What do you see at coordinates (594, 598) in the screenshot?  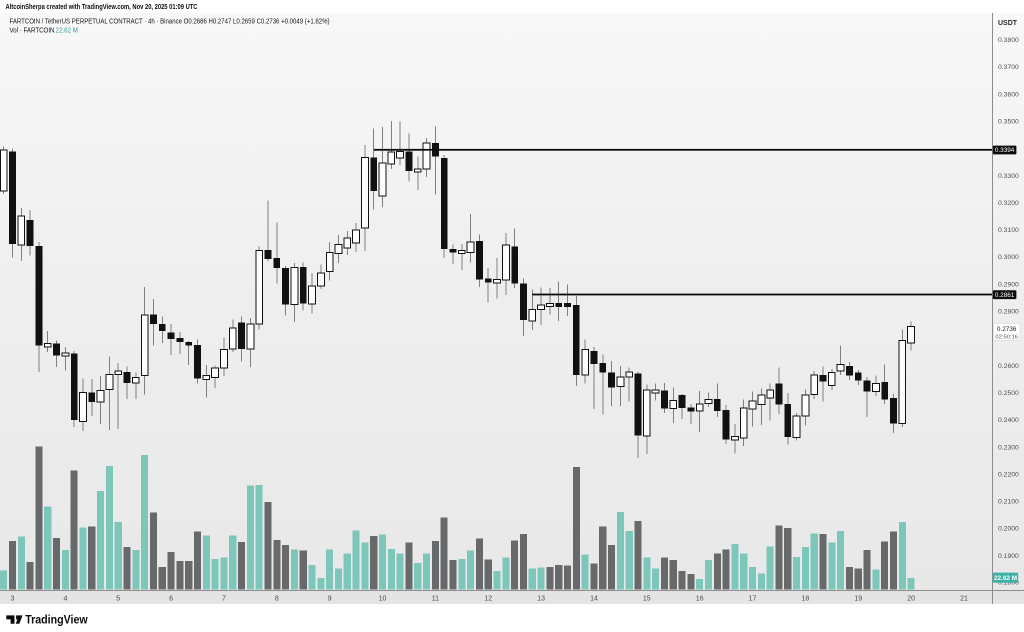 I see `svg-text: 14` at bounding box center [594, 598].